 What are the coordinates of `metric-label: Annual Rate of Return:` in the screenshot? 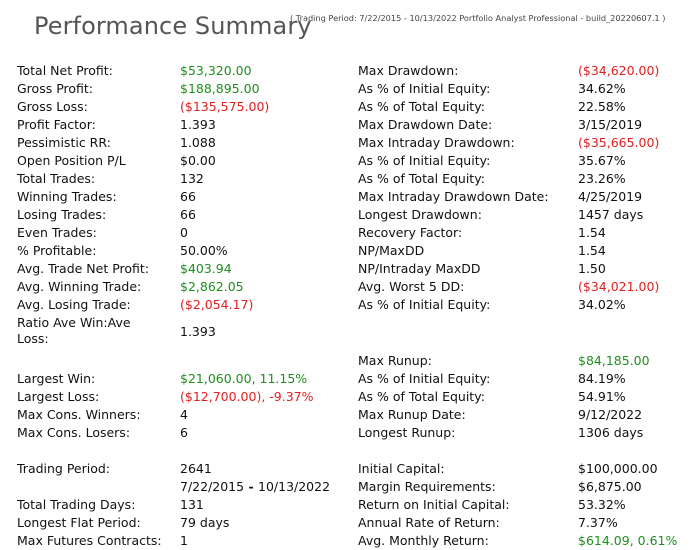 It's located at (429, 522).